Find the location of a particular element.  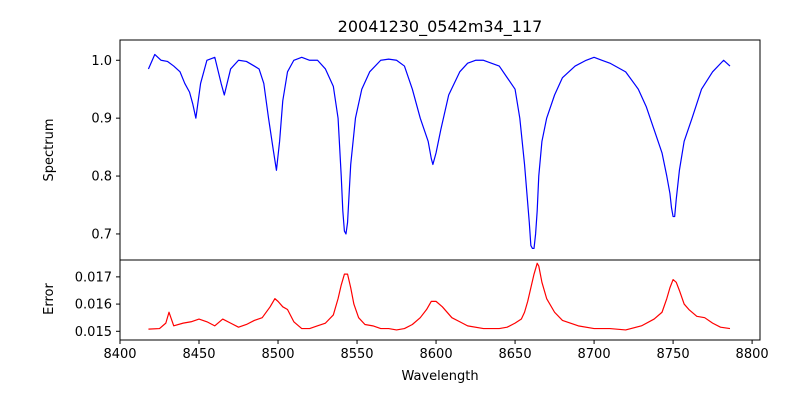

chart-title: 20041230_0542m34_117 is located at coordinates (440, 27).